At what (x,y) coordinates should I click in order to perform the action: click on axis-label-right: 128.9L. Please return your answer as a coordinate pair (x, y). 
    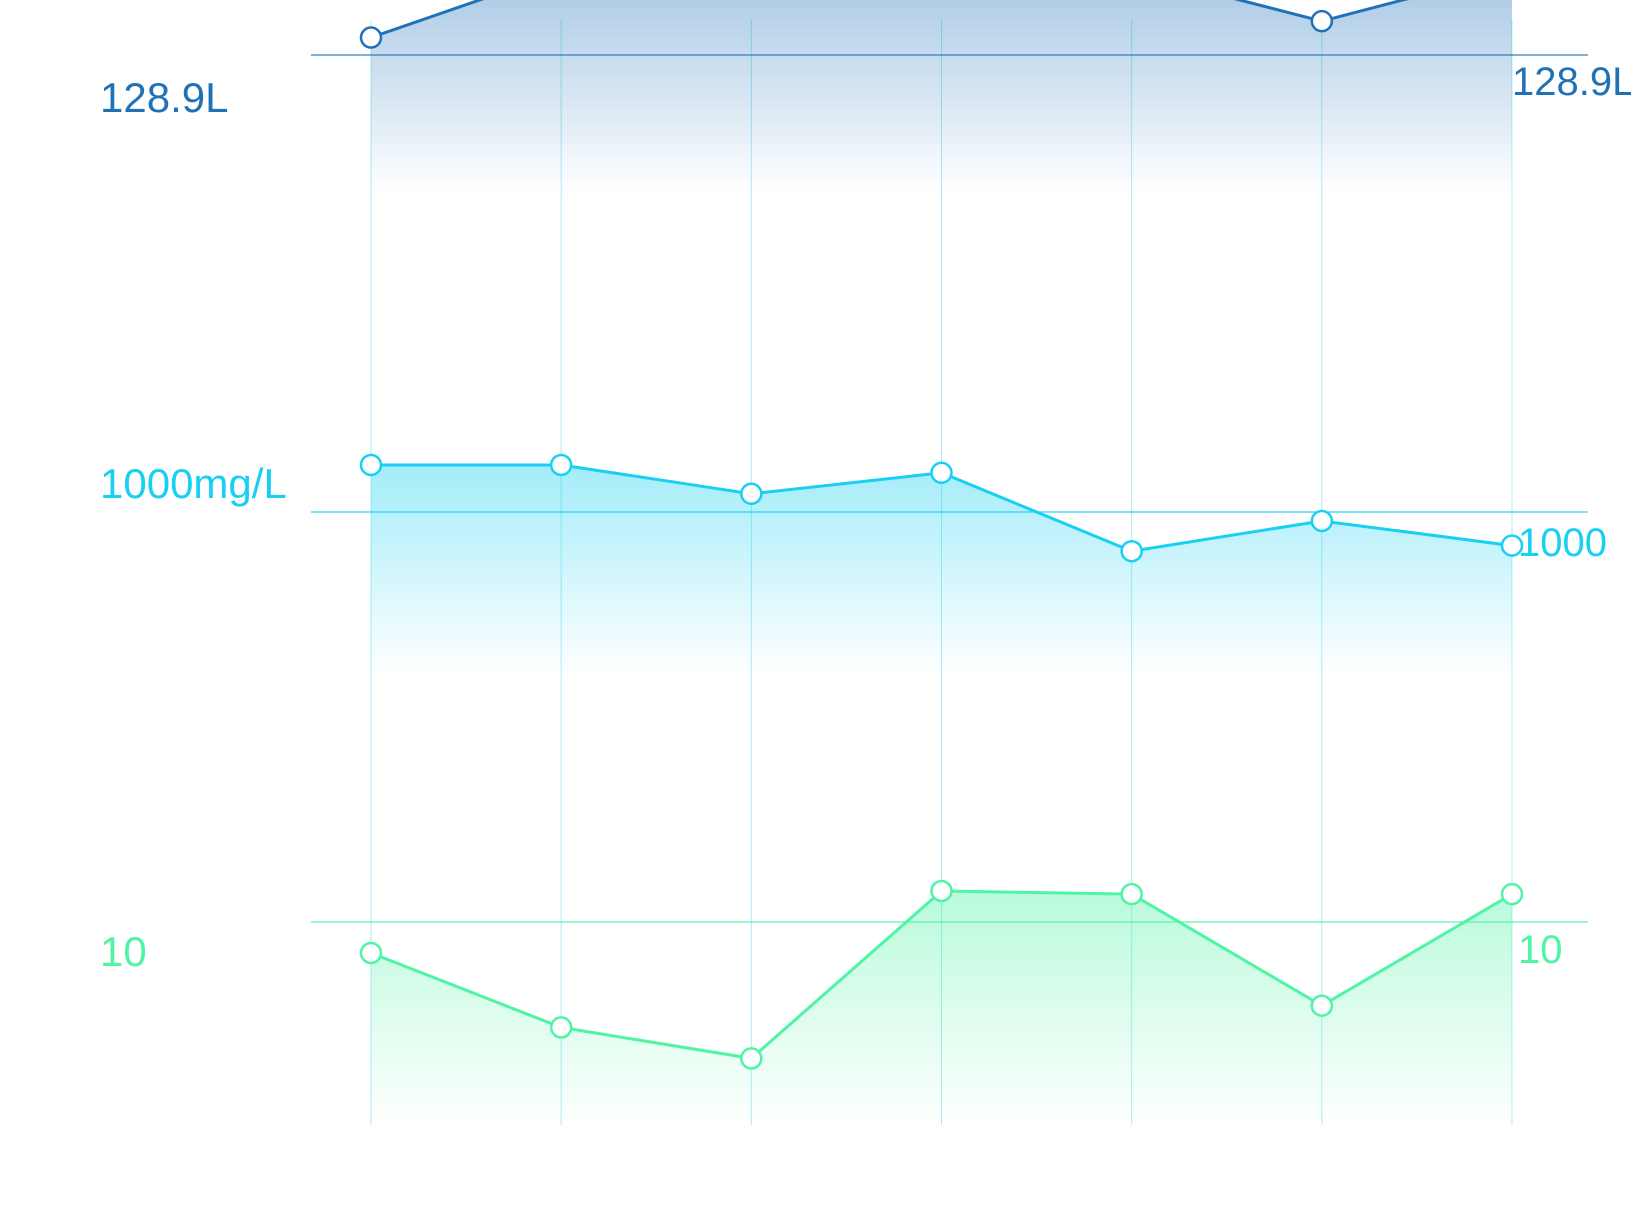
    Looking at the image, I should click on (1571, 82).